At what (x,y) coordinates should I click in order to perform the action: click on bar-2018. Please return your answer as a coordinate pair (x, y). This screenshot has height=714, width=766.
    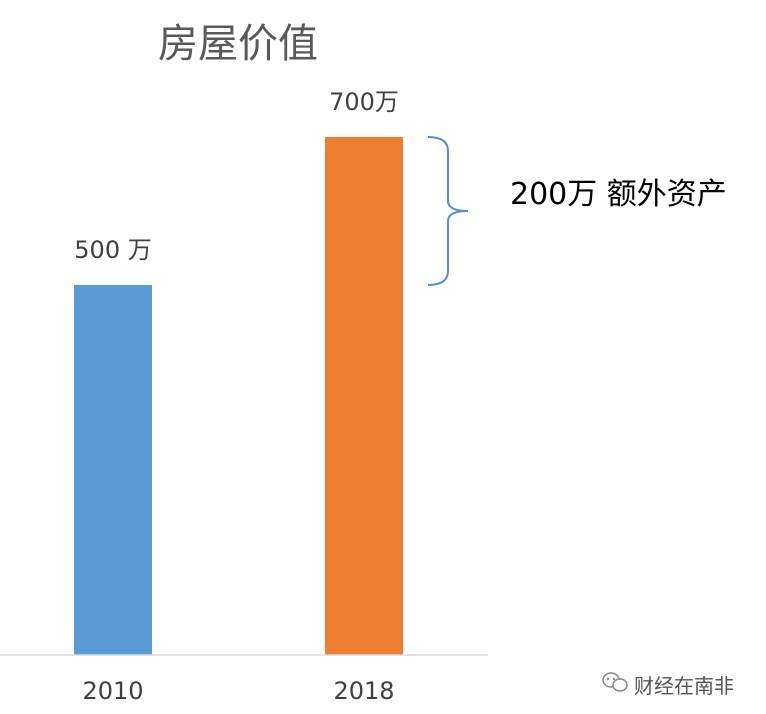
    Looking at the image, I should click on (364, 396).